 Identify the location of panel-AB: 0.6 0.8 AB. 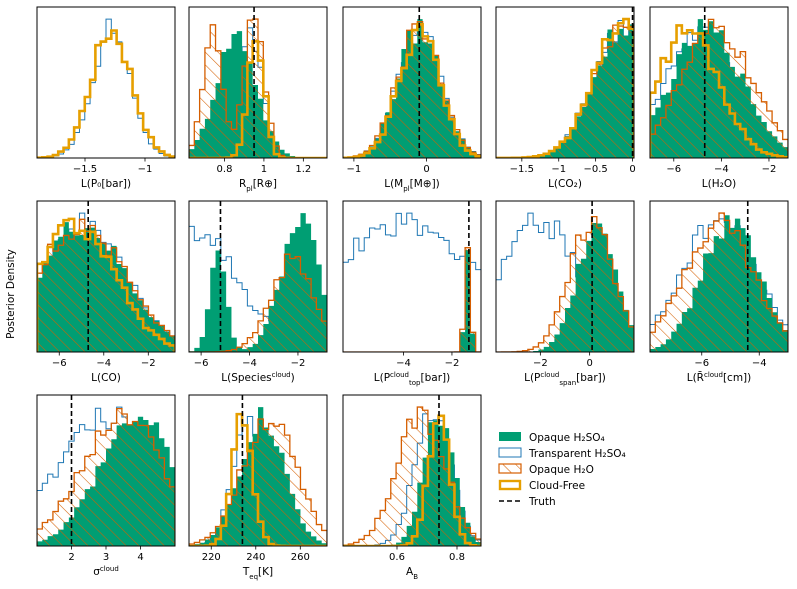
(412, 487).